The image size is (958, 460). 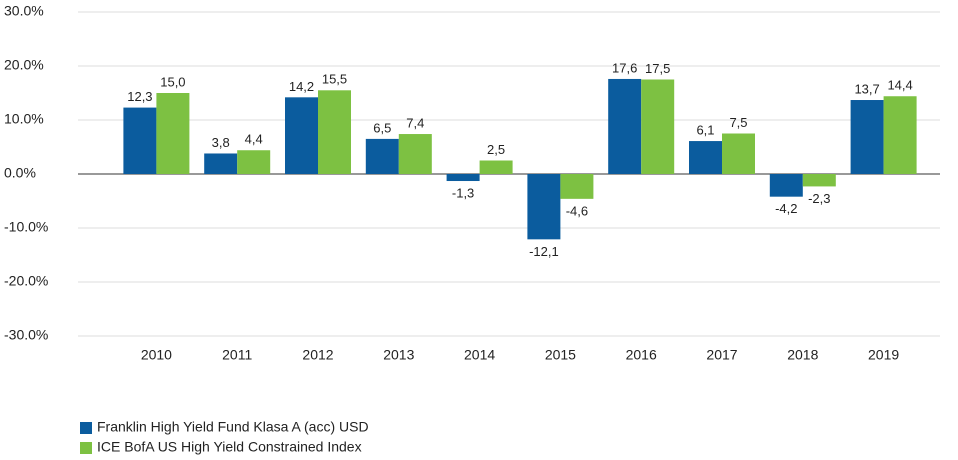 I want to click on value-label: 6,5, so click(x=382, y=127).